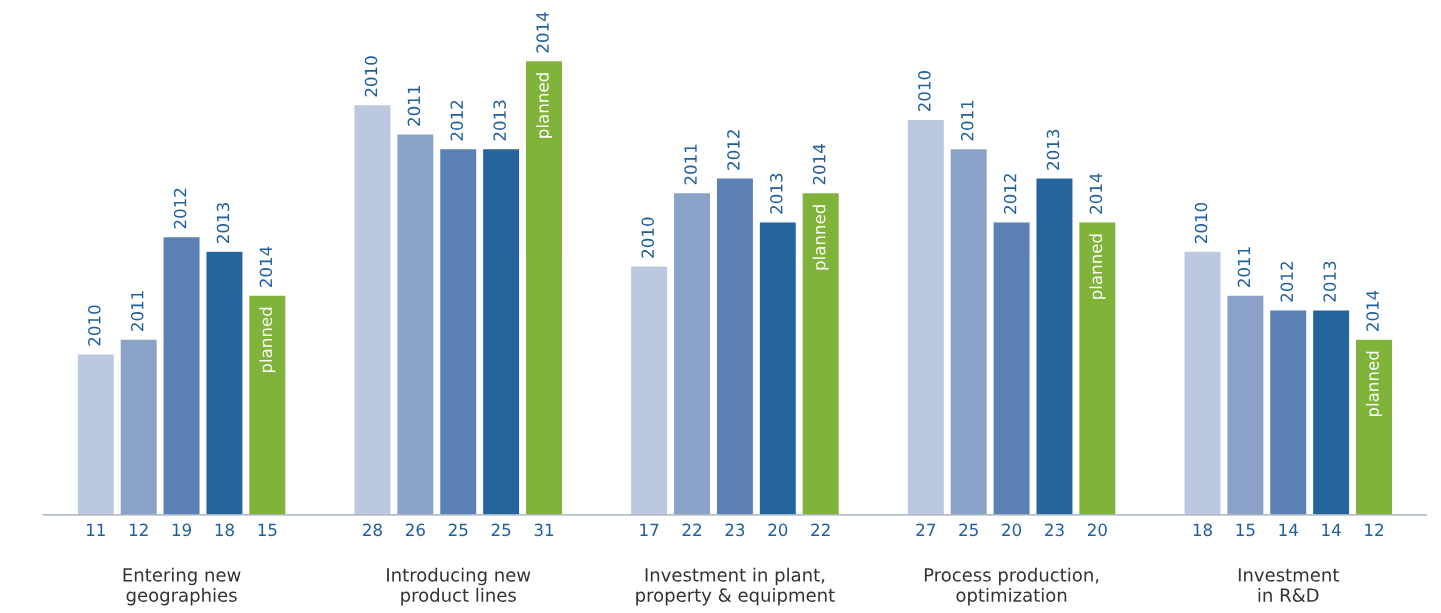  Describe the element at coordinates (372, 530) in the screenshot. I see `data-label: 28` at that location.